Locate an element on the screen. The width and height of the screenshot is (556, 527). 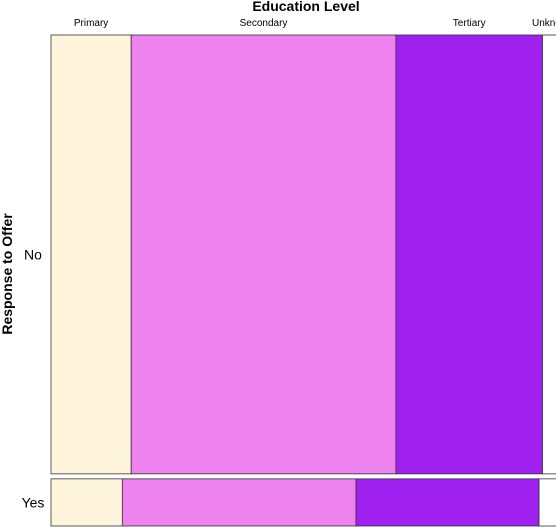
row-tick-labels: No Yes is located at coordinates (33, 378).